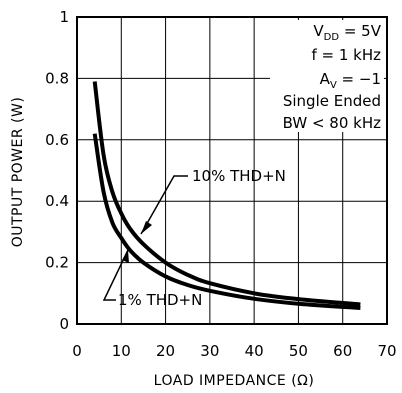 This screenshot has height=393, width=402. What do you see at coordinates (77, 351) in the screenshot?
I see `x-tick-label: 0` at bounding box center [77, 351].